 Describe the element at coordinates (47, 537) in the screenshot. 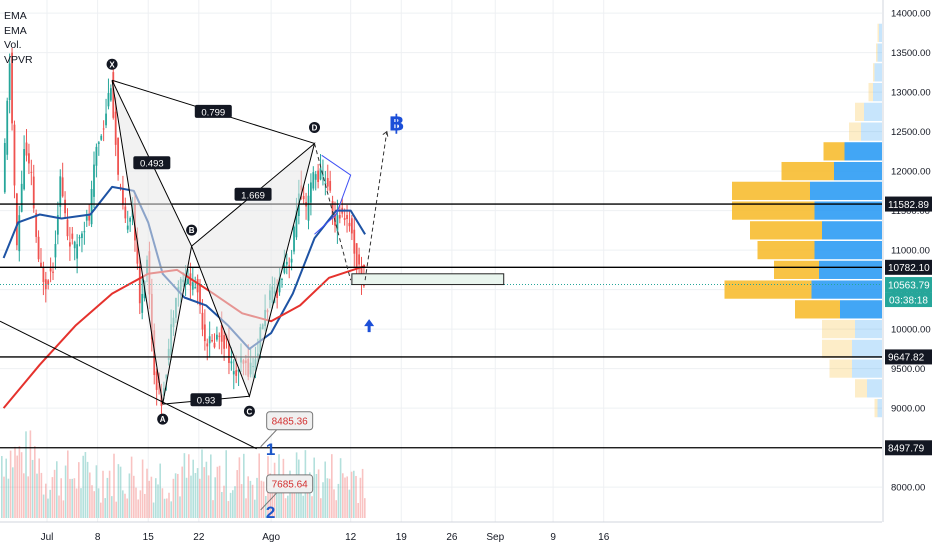

I see `time-tick-label: Jul` at that location.